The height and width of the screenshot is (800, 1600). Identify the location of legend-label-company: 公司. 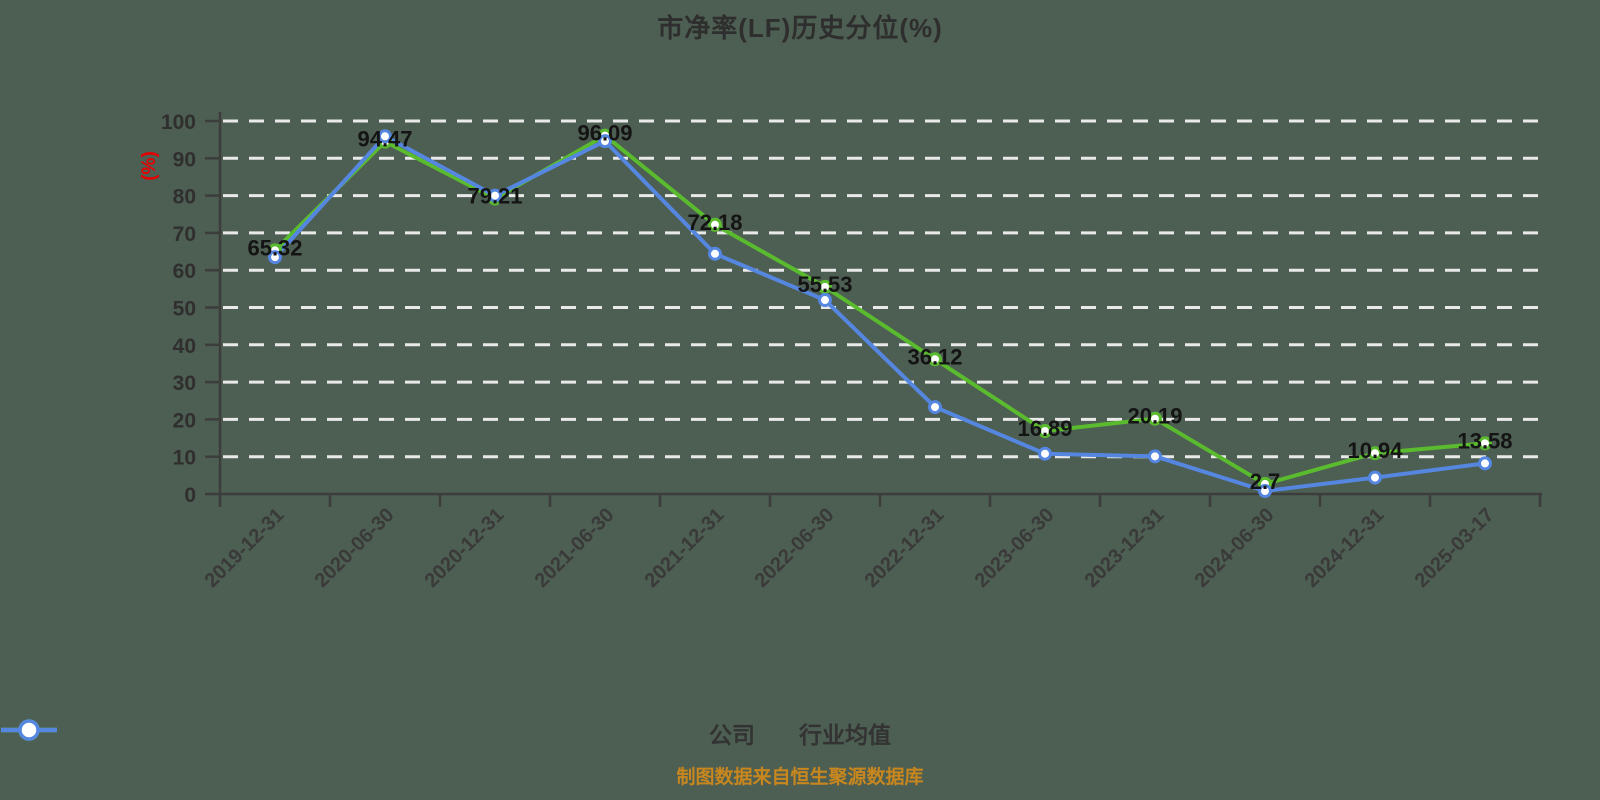
(732, 735).